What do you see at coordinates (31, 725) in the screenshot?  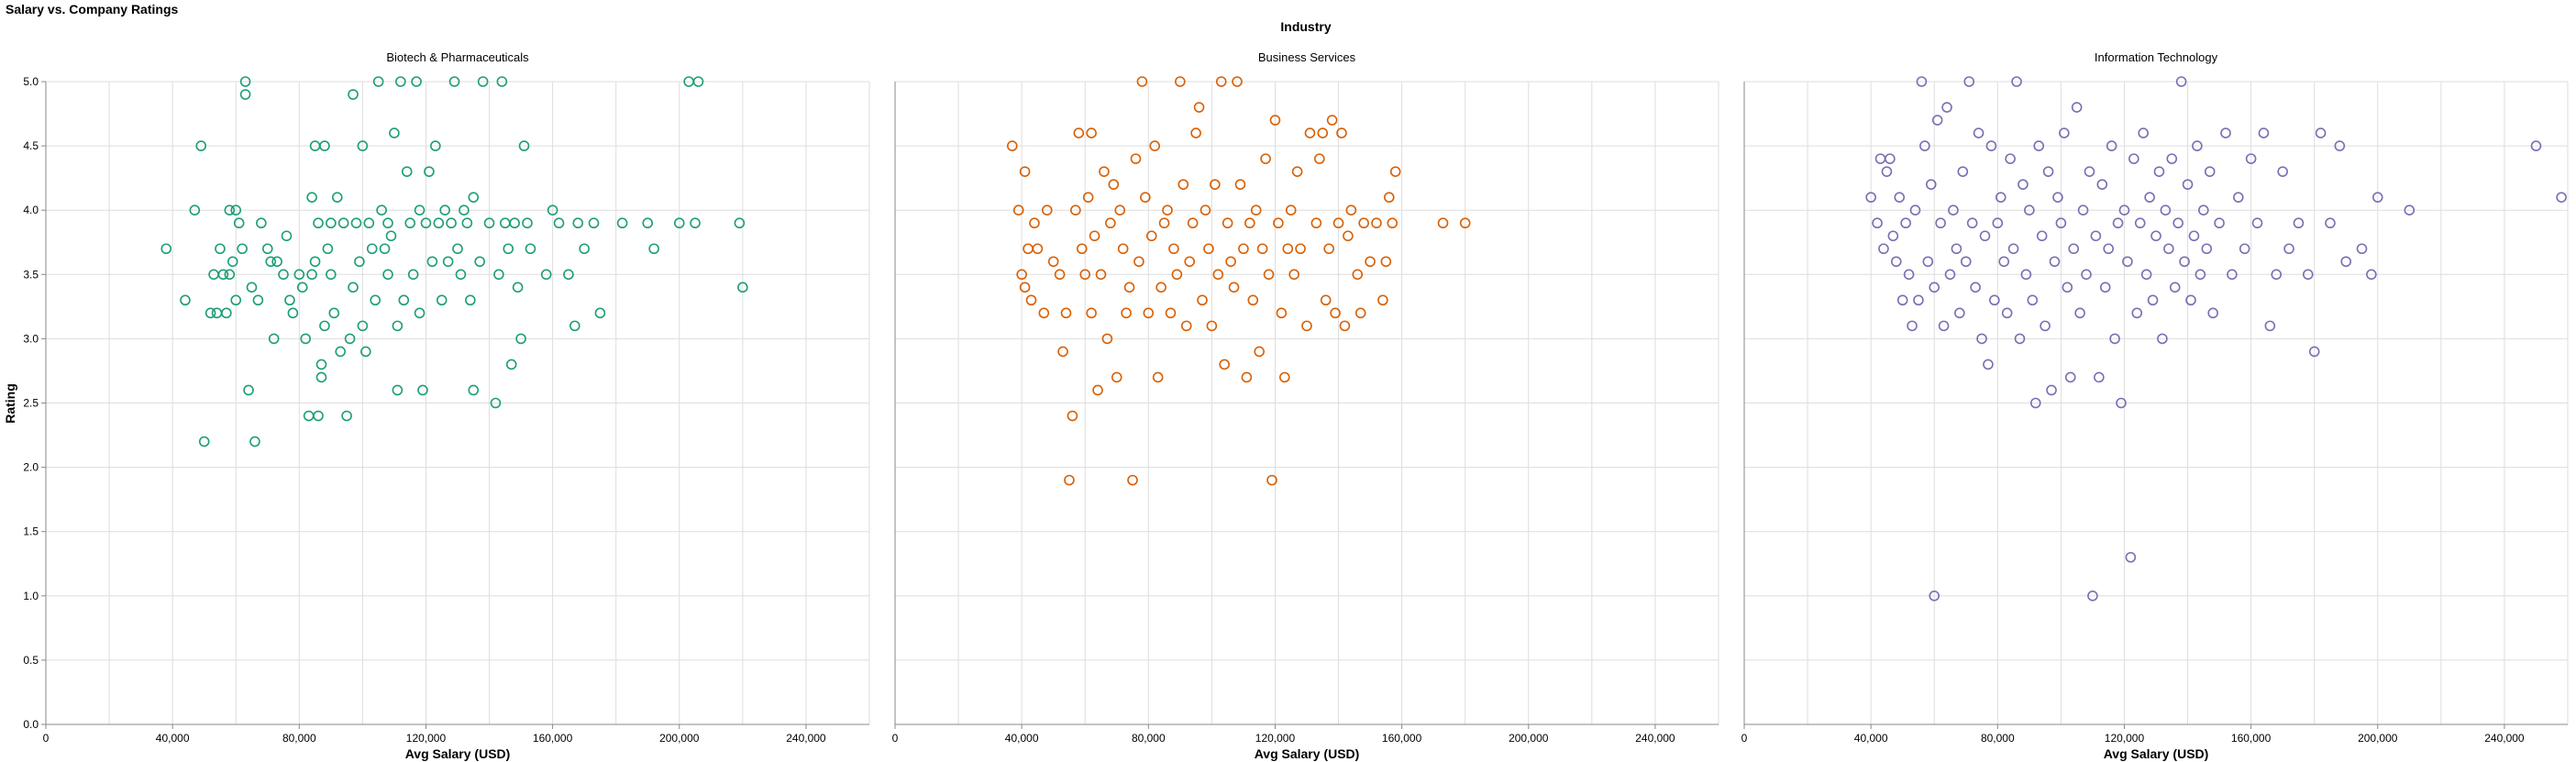 I see `y-tick-label: 0.0` at bounding box center [31, 725].